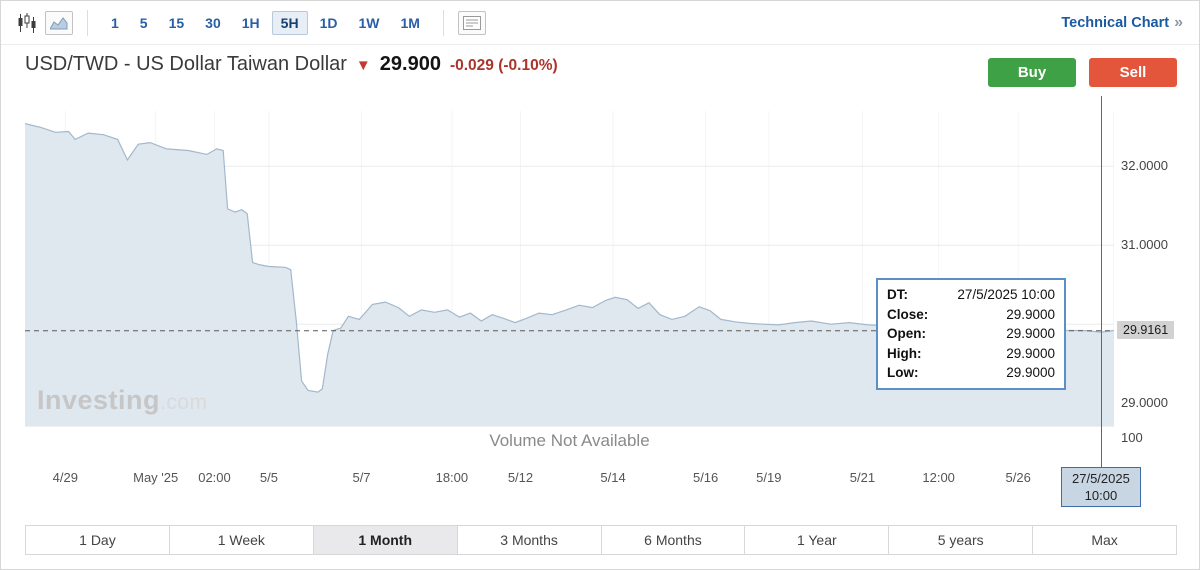  Describe the element at coordinates (361, 477) in the screenshot. I see `x-axis-tick: 5/7` at that location.